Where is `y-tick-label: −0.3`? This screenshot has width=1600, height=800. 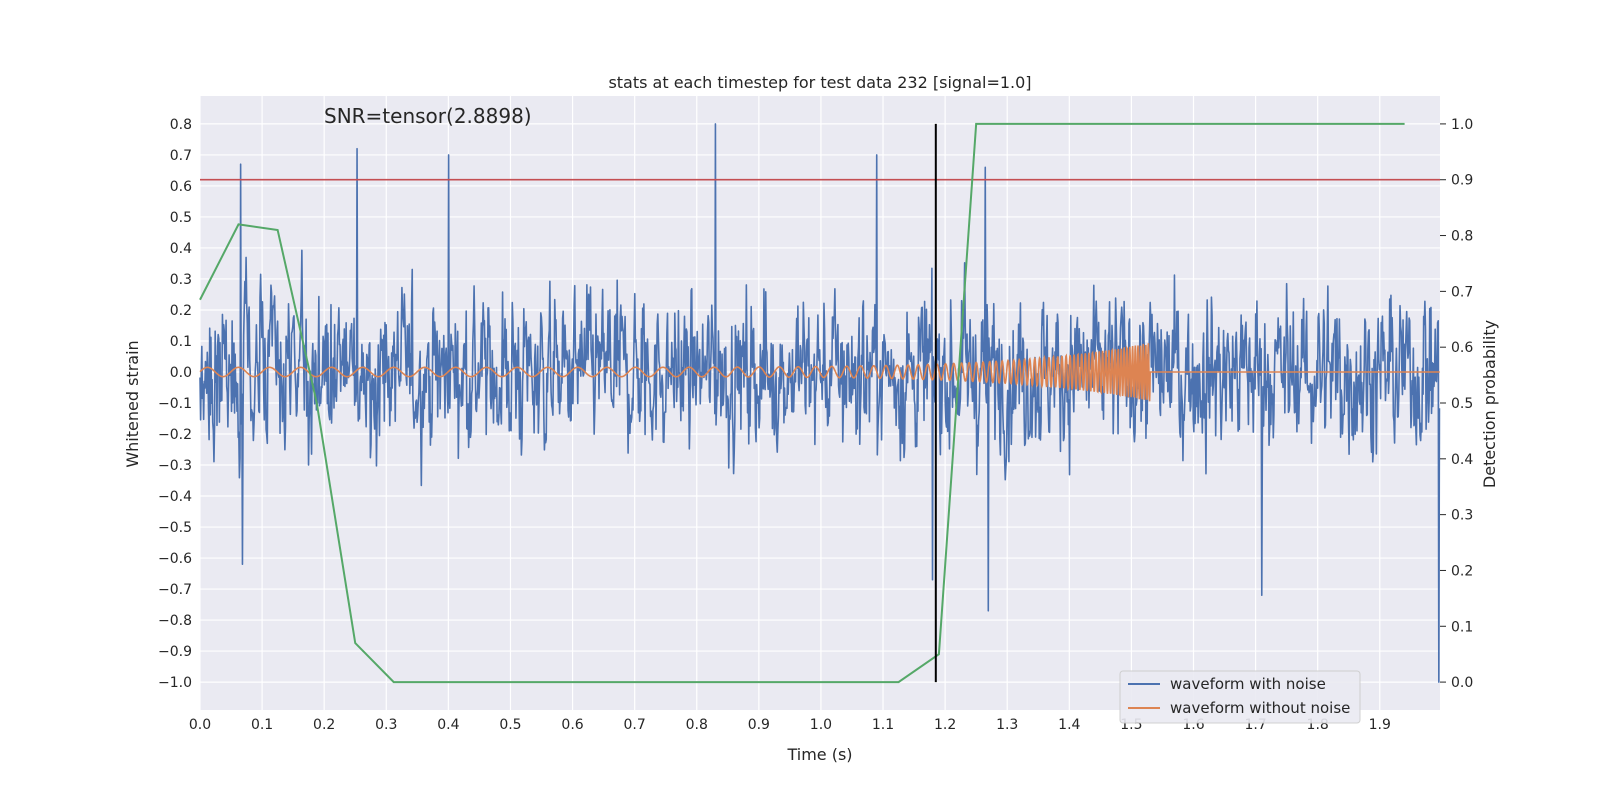 y-tick-label: −0.3 is located at coordinates (175, 466).